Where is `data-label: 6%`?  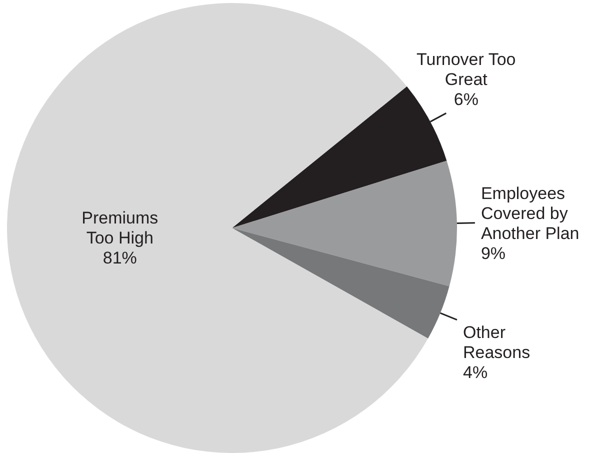 data-label: 6% is located at coordinates (466, 100).